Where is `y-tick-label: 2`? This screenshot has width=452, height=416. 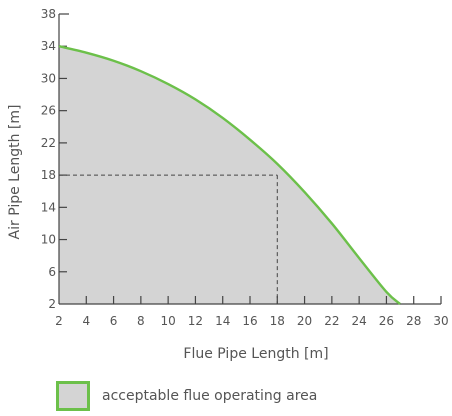 y-tick-label: 2 is located at coordinates (52, 304).